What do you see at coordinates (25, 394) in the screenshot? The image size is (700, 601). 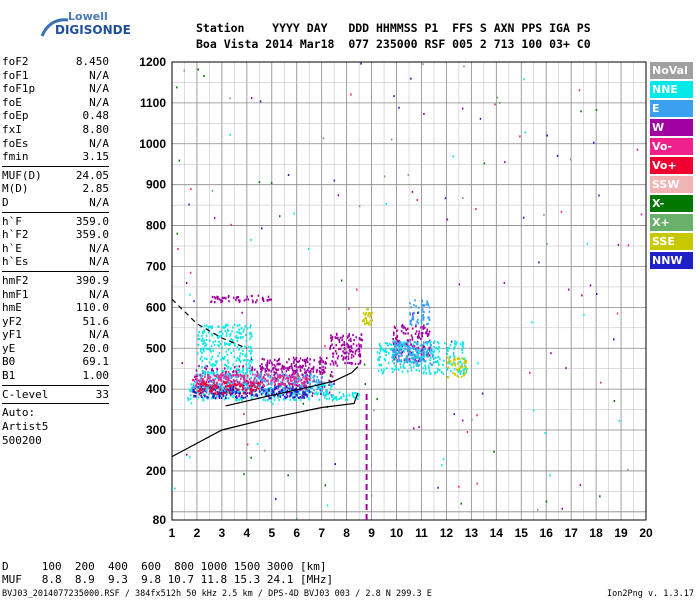 I see `clevel-label: C-level` at bounding box center [25, 394].